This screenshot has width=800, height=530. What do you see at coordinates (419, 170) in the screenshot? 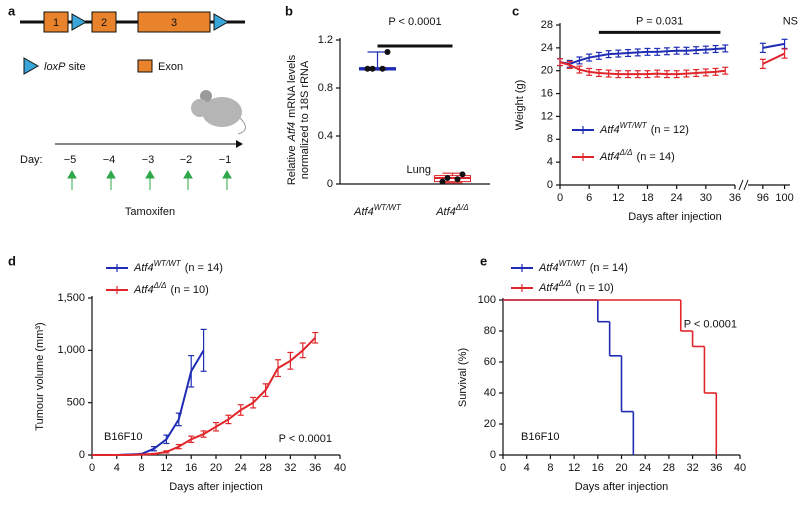
I see `annotation: Lung` at bounding box center [419, 170].